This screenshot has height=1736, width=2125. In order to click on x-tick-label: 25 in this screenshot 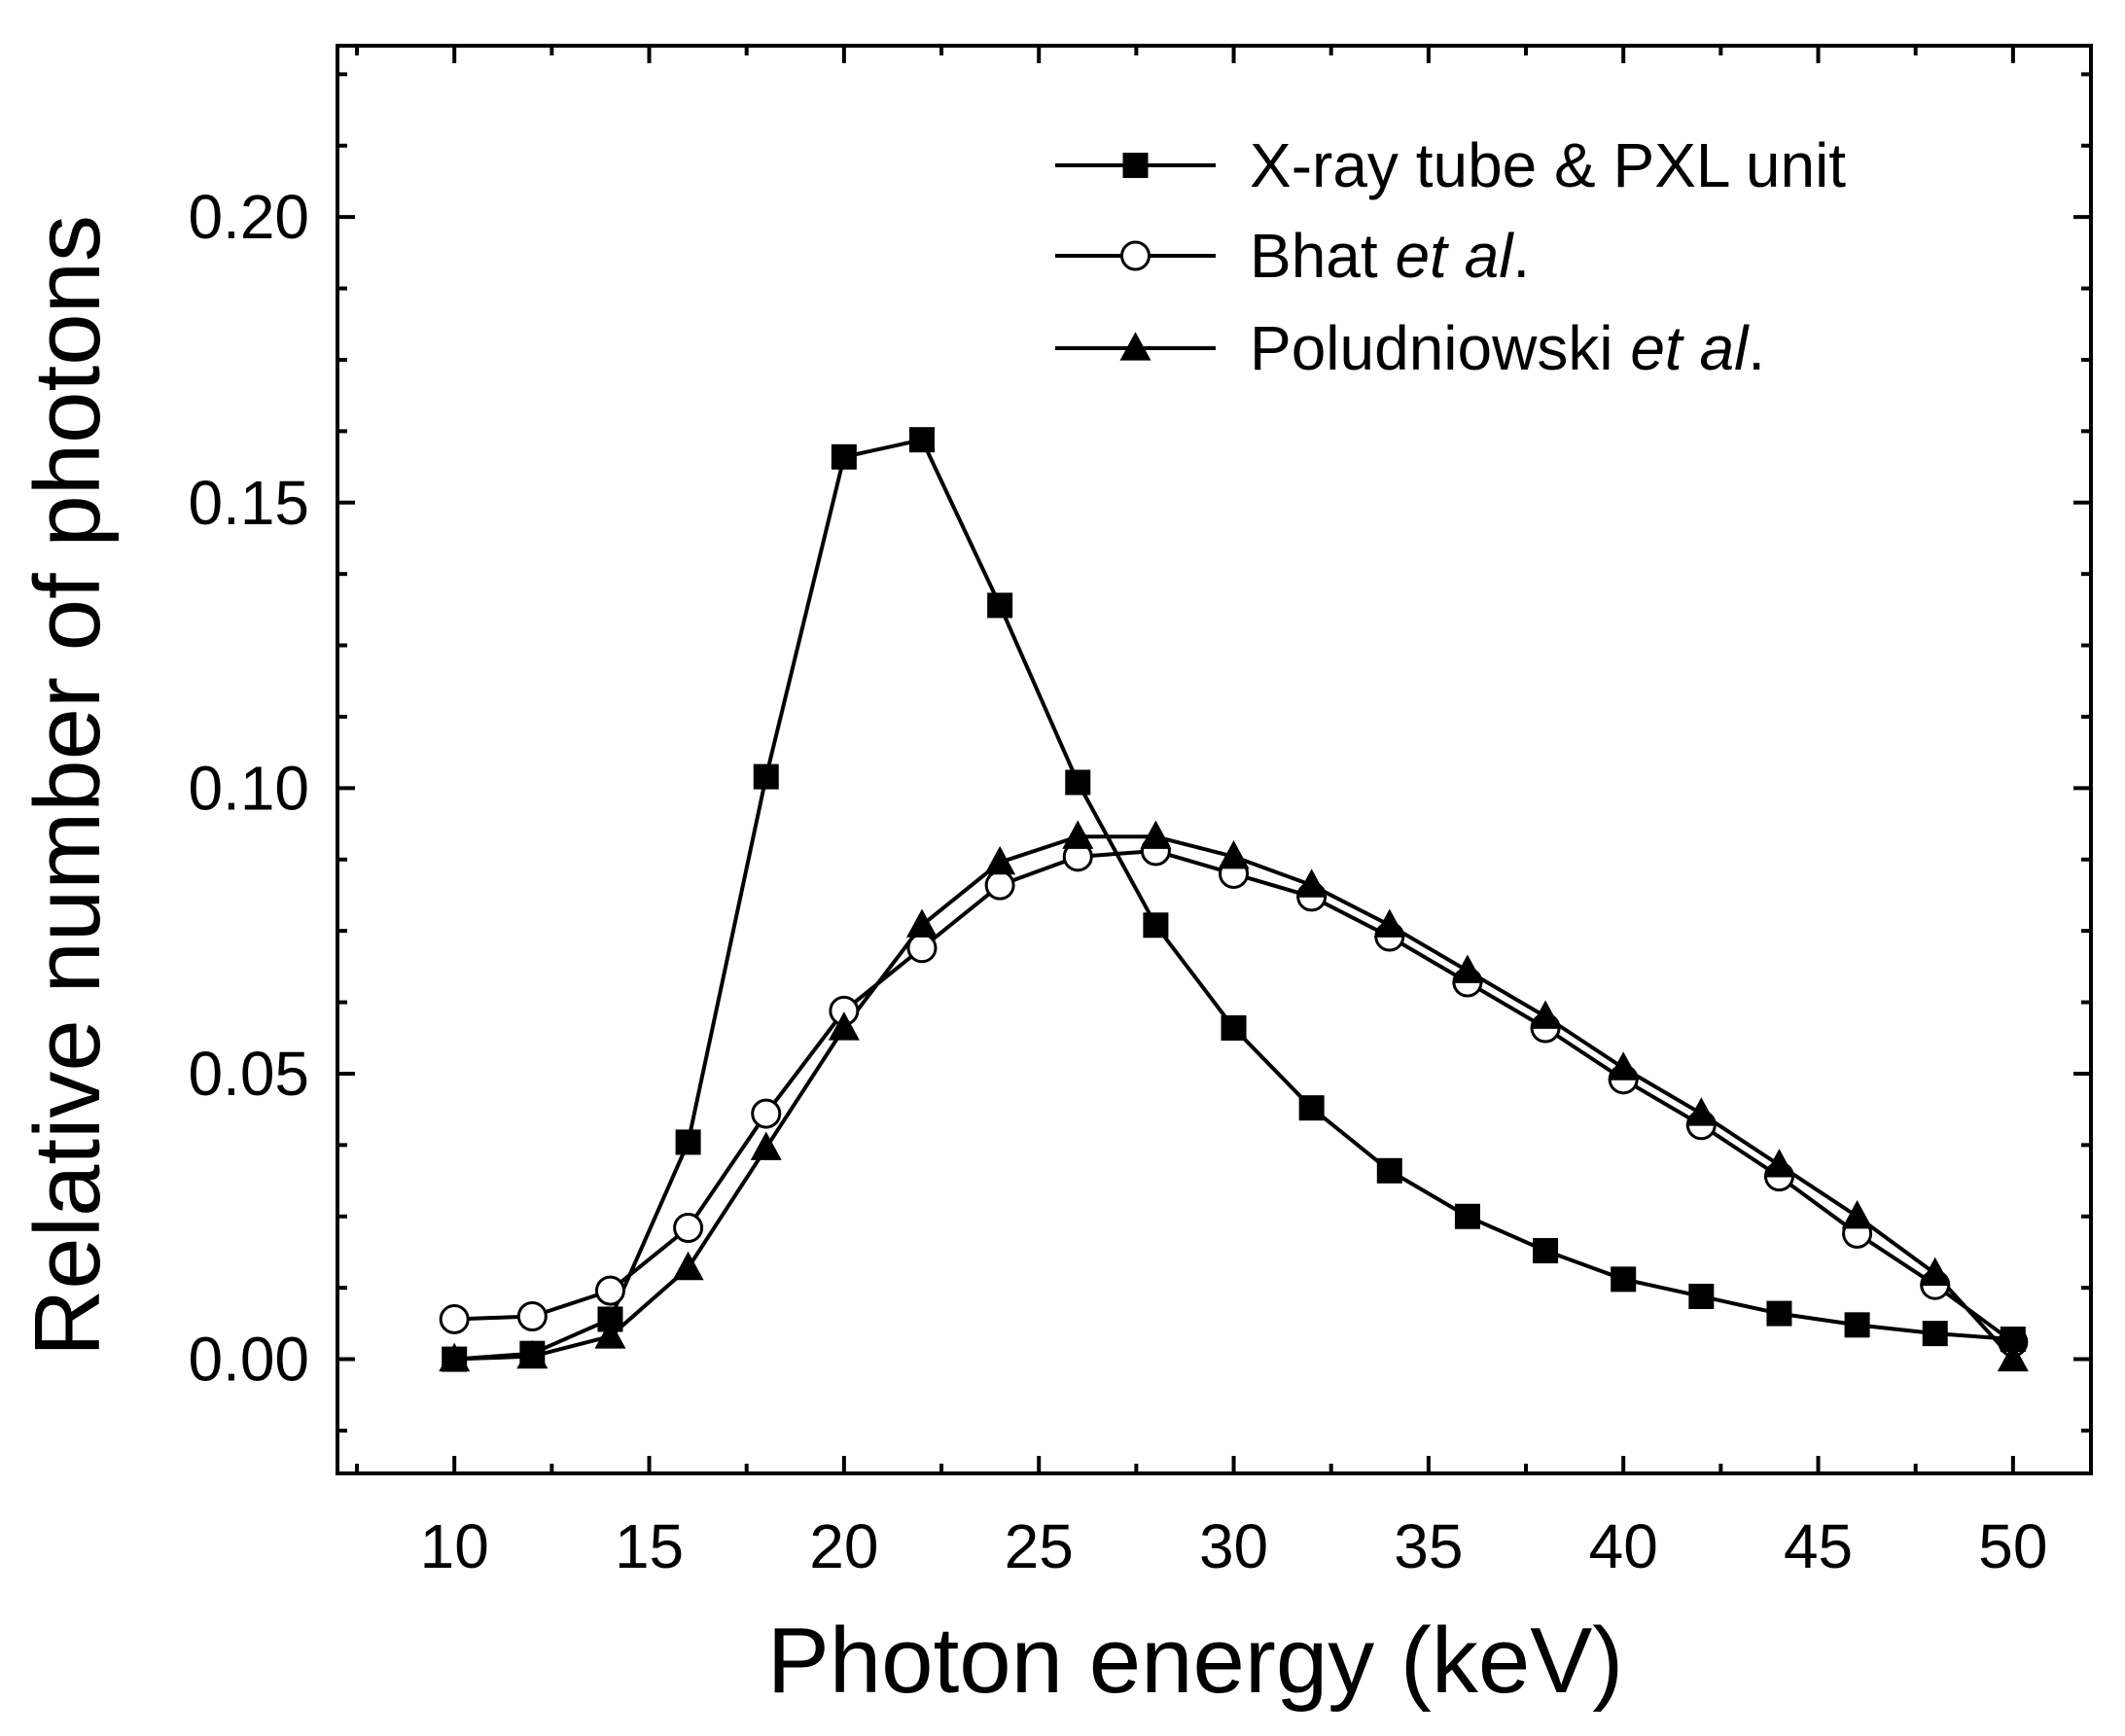, I will do `click(1039, 1546)`.